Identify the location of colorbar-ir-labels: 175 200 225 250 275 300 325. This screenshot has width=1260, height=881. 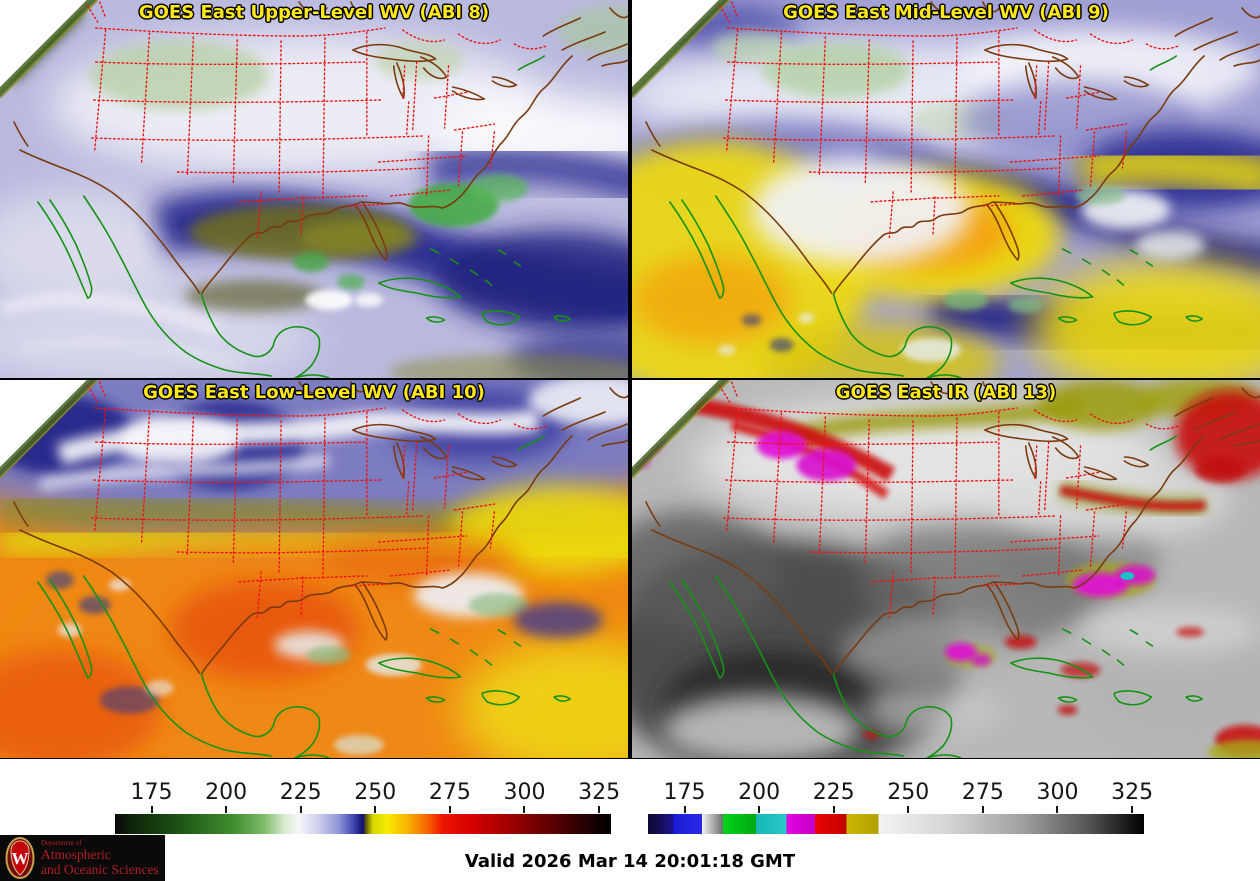
(901, 793).